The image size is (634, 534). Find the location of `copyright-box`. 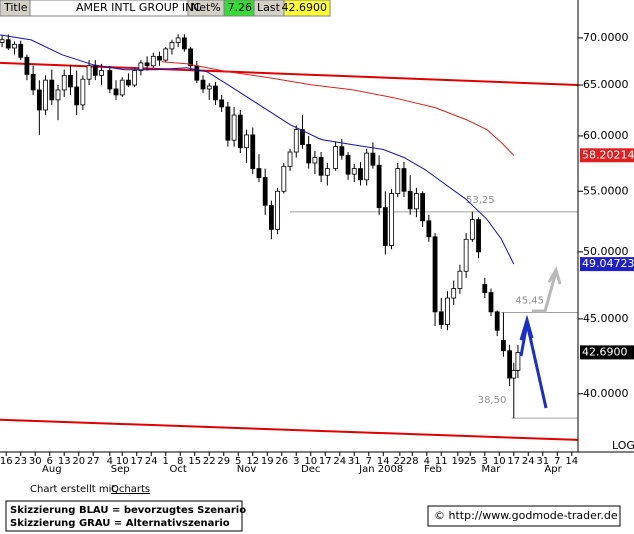

copyright-box is located at coordinates (524, 516).